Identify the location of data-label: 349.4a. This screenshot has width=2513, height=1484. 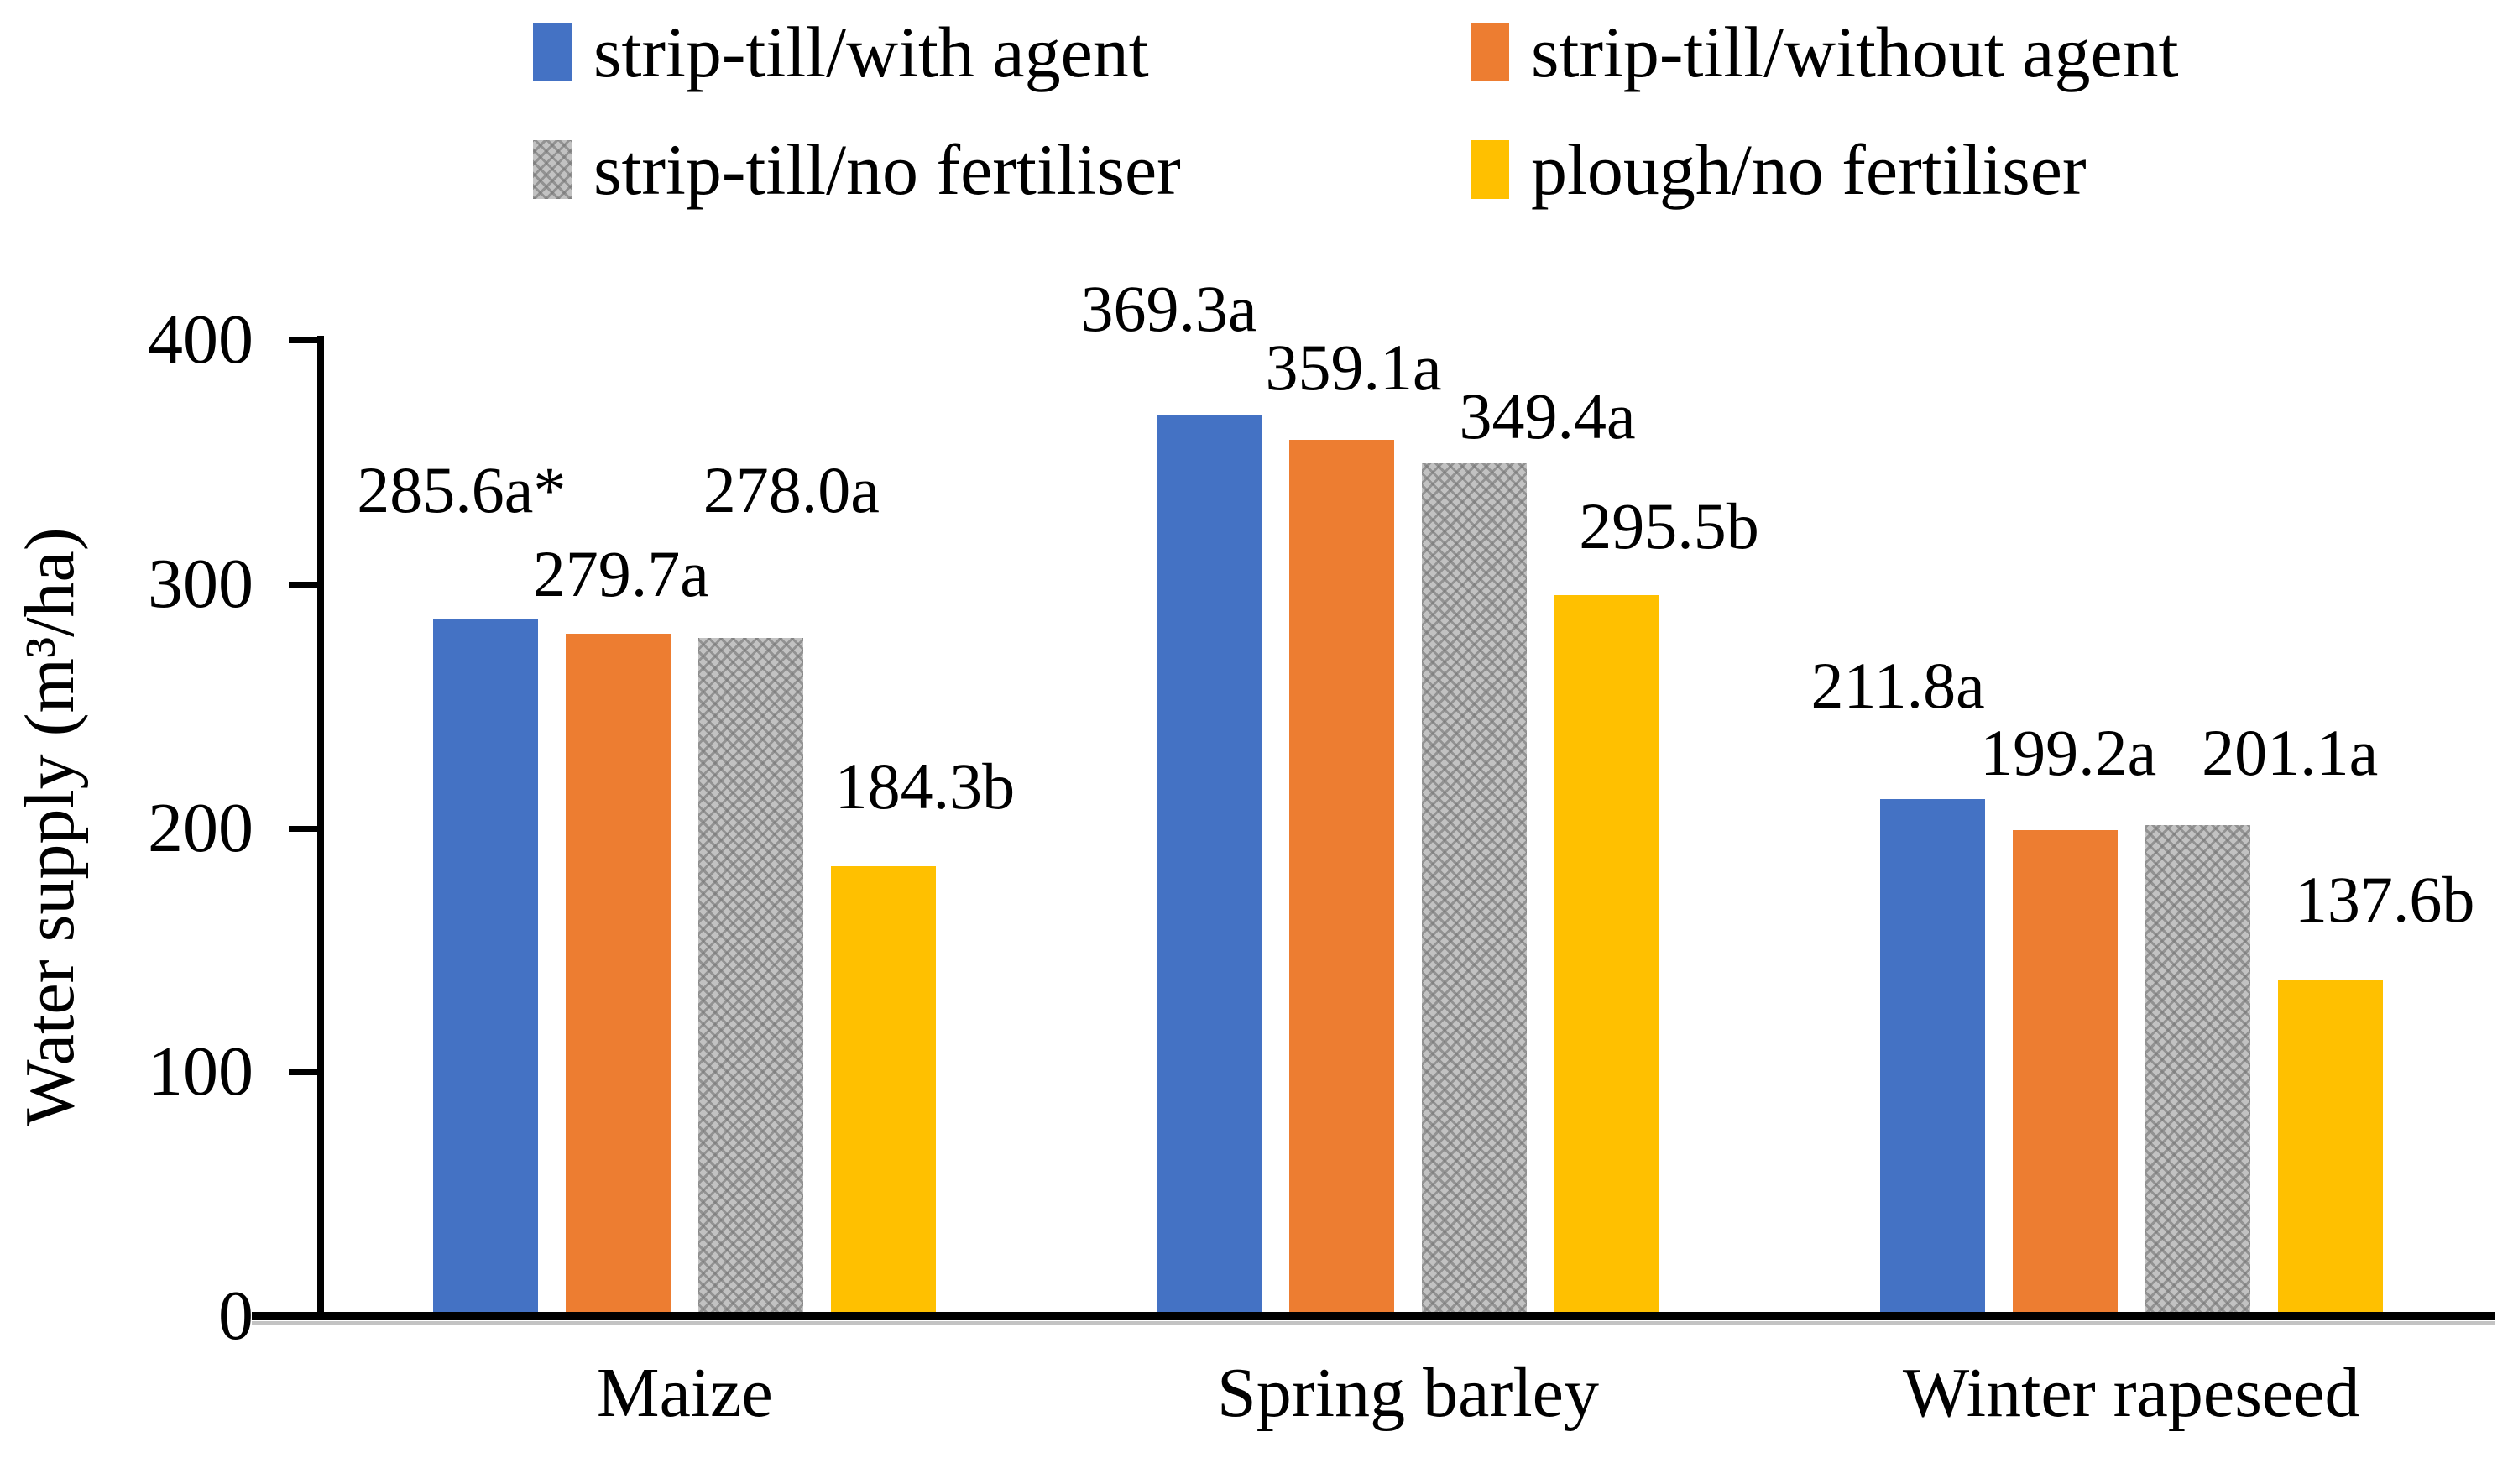
(1547, 416).